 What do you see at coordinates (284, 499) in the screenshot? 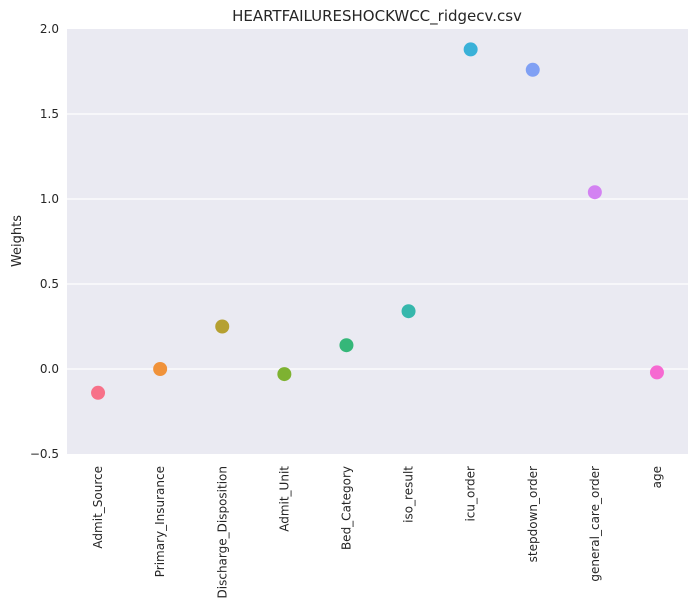
I see `x-tick-label: Admit_Unit` at bounding box center [284, 499].